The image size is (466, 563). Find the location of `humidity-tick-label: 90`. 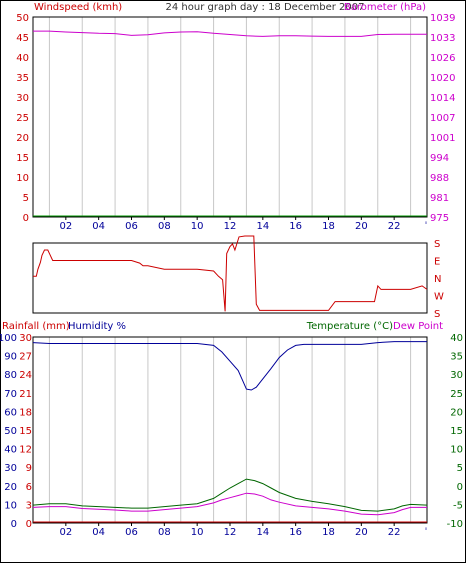

humidity-tick-label: 90 is located at coordinates (10, 357).